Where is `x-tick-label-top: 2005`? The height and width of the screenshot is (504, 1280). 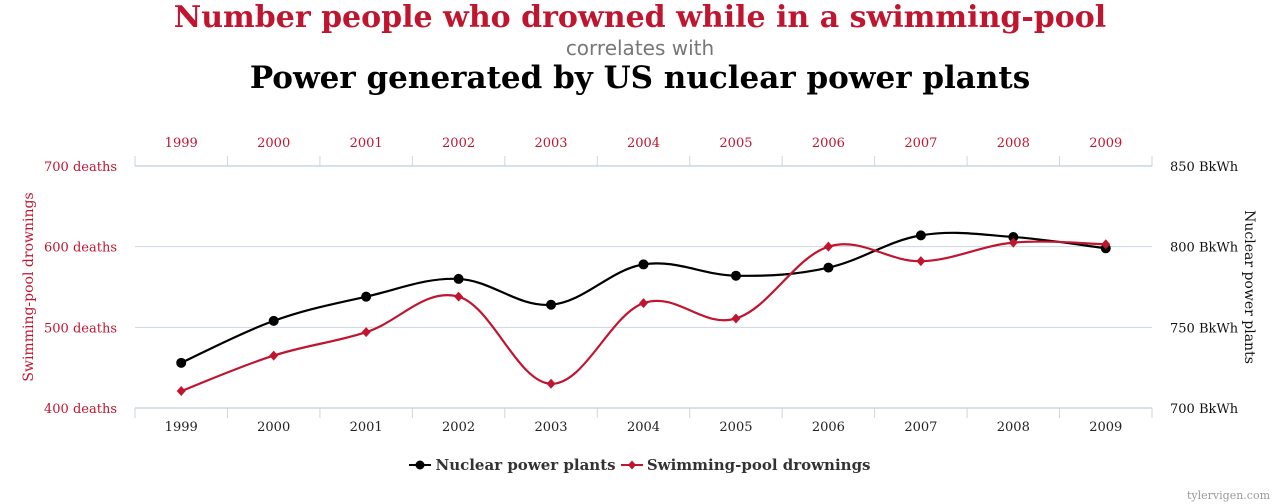 x-tick-label-top: 2005 is located at coordinates (735, 143).